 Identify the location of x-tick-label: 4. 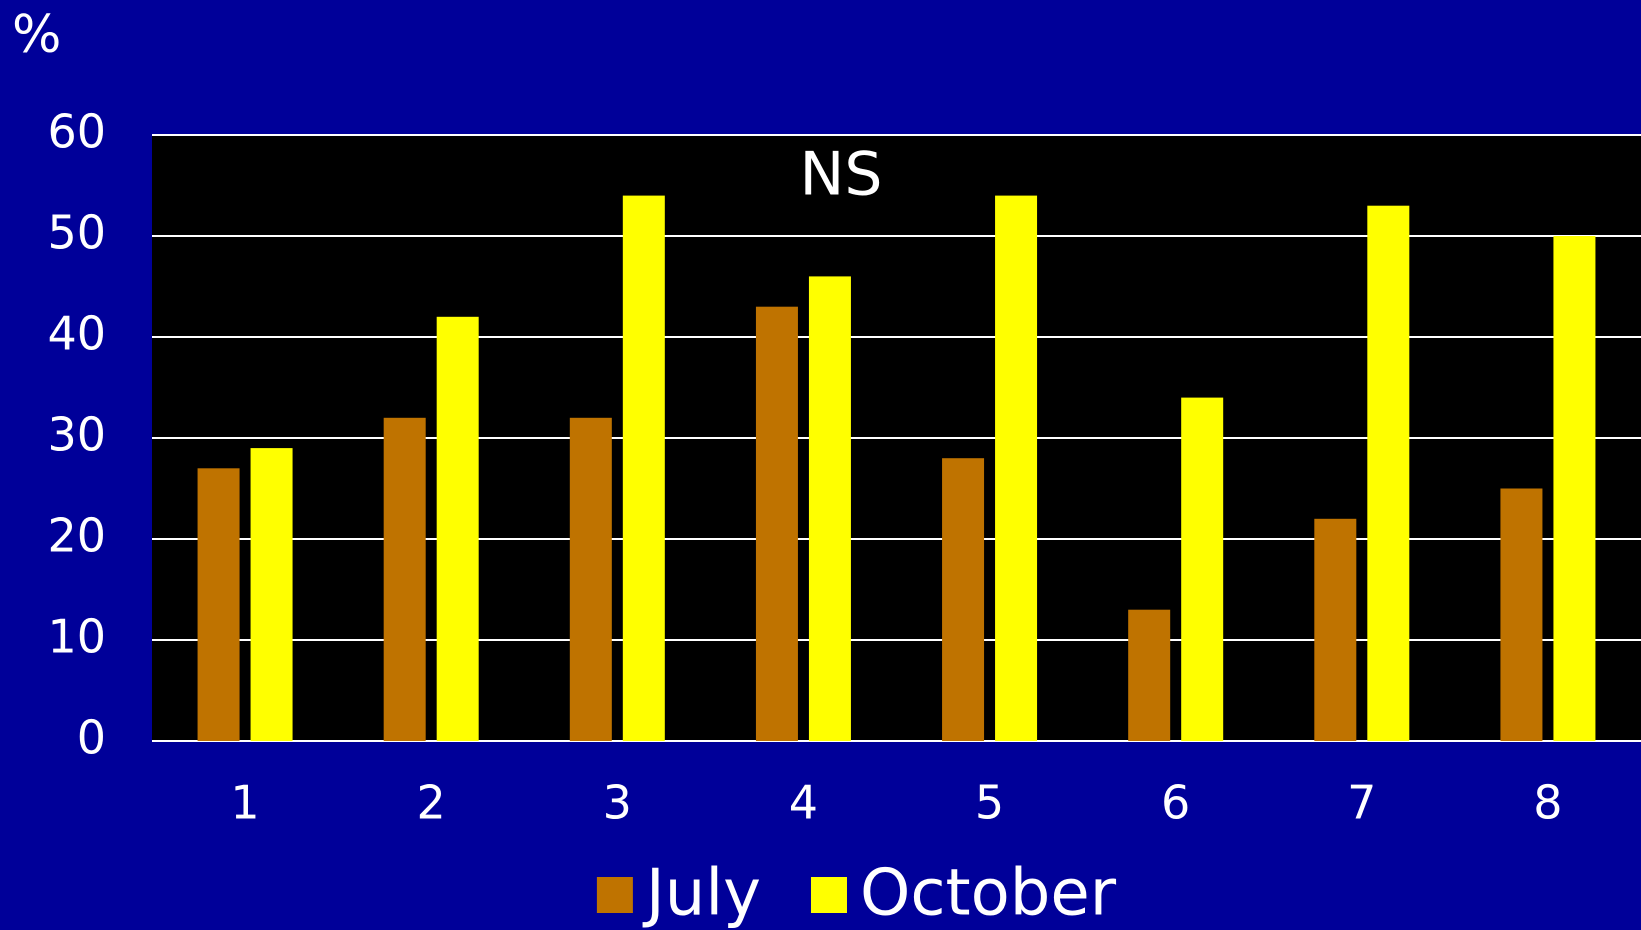
(803, 803).